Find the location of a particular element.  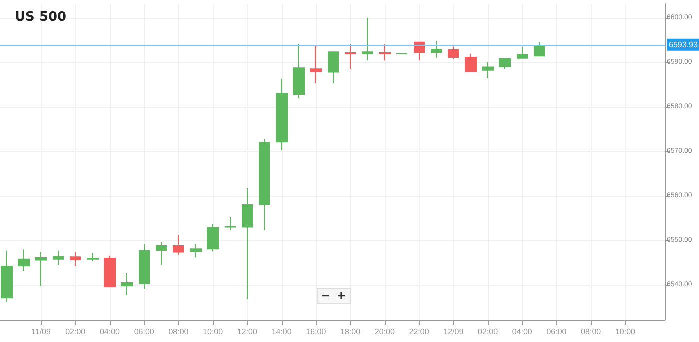

x-tick-label: 11/09 is located at coordinates (42, 332).